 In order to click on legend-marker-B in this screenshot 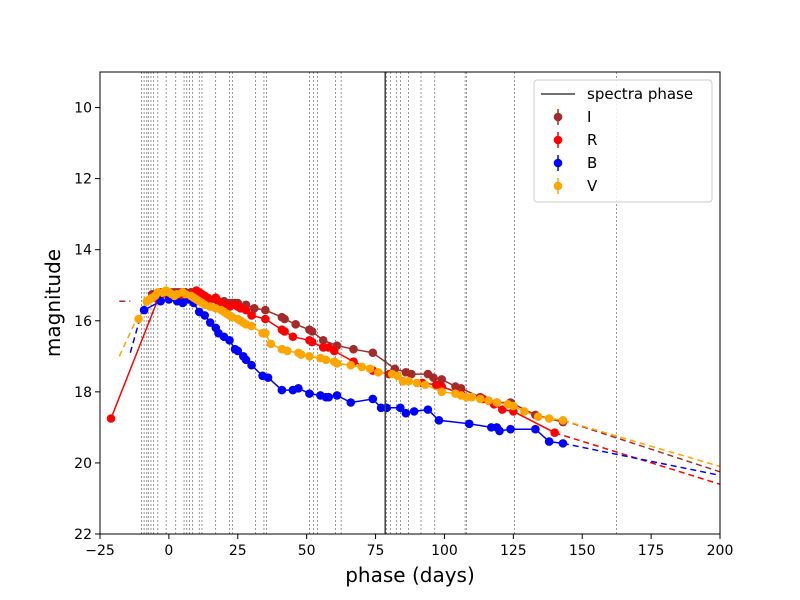, I will do `click(558, 163)`.